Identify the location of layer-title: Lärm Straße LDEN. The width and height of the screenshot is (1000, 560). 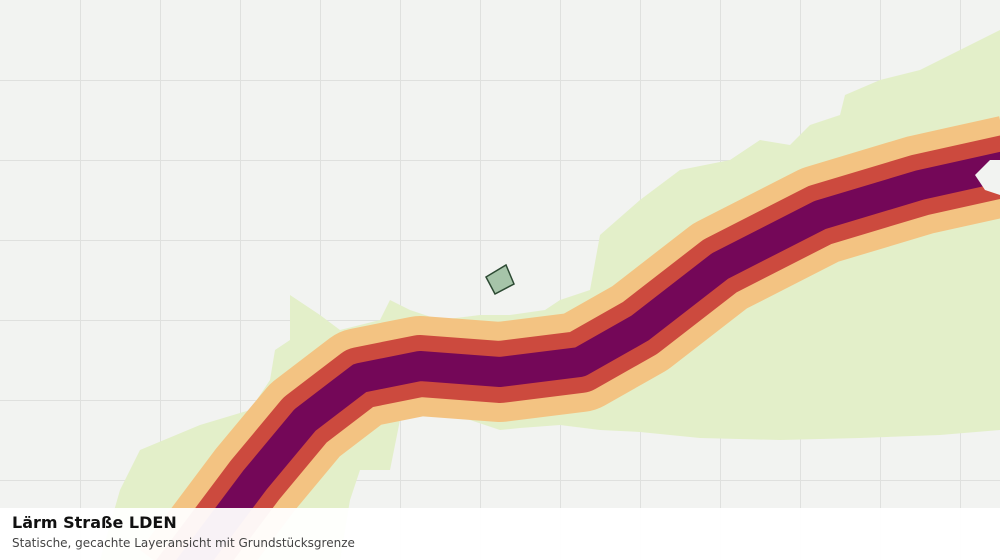
(94, 522).